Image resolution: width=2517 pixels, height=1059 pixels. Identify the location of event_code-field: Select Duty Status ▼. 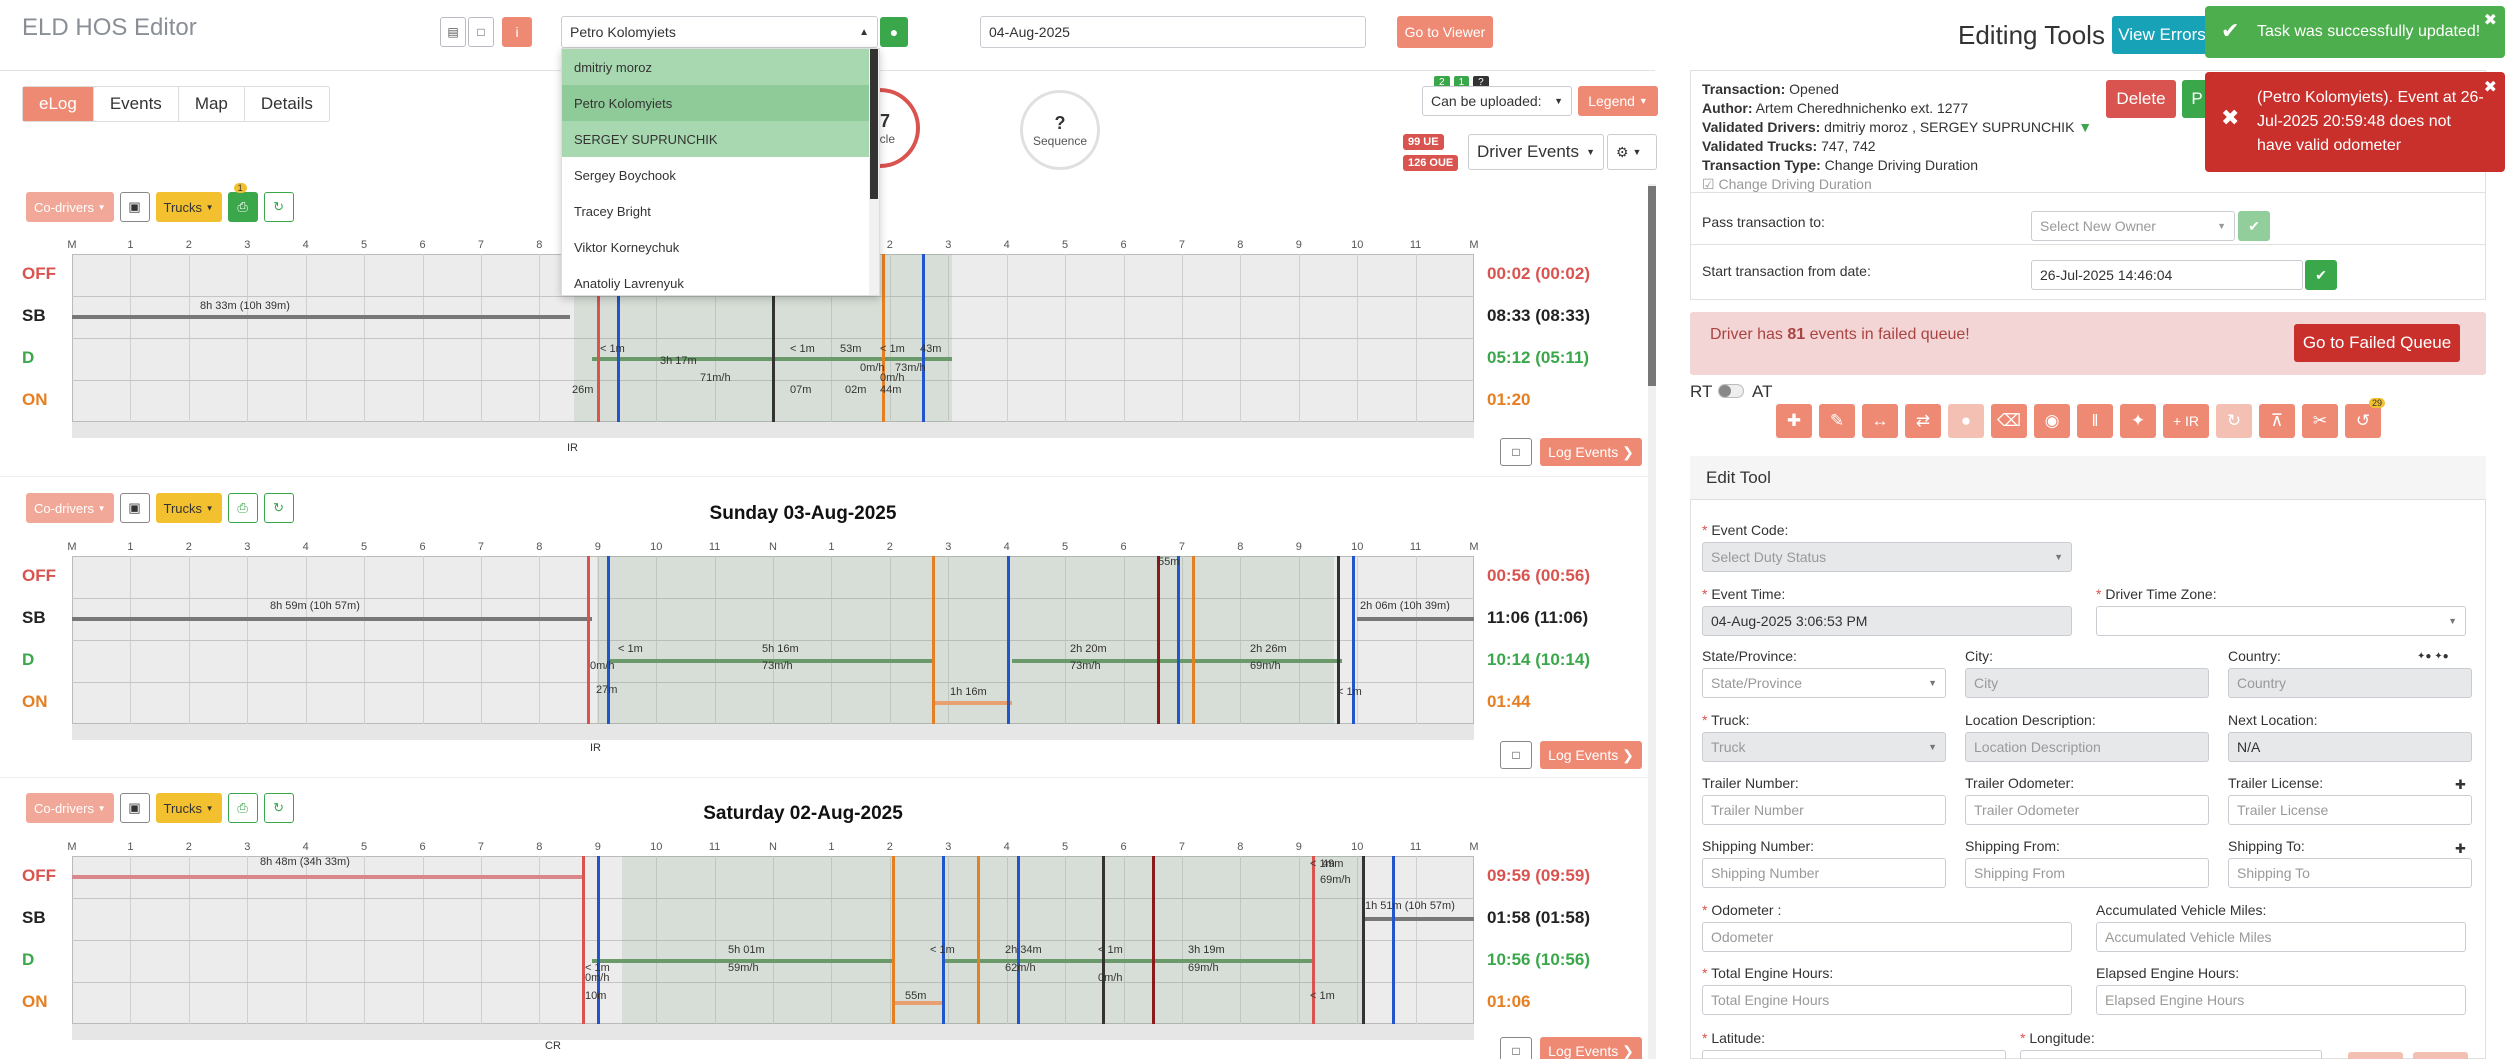
(1887, 557).